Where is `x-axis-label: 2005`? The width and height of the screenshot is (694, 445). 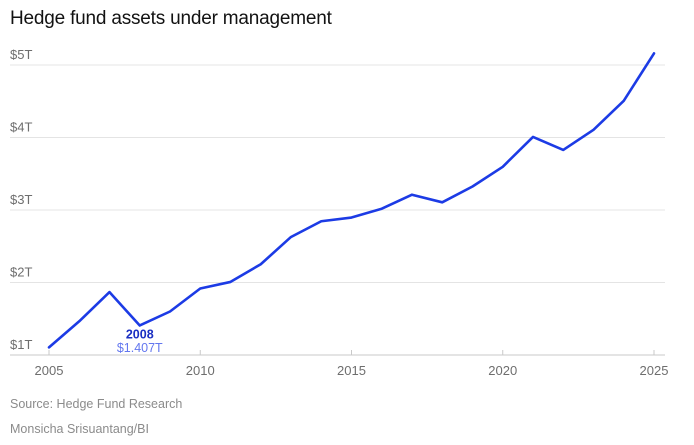
x-axis-label: 2005 is located at coordinates (49, 370).